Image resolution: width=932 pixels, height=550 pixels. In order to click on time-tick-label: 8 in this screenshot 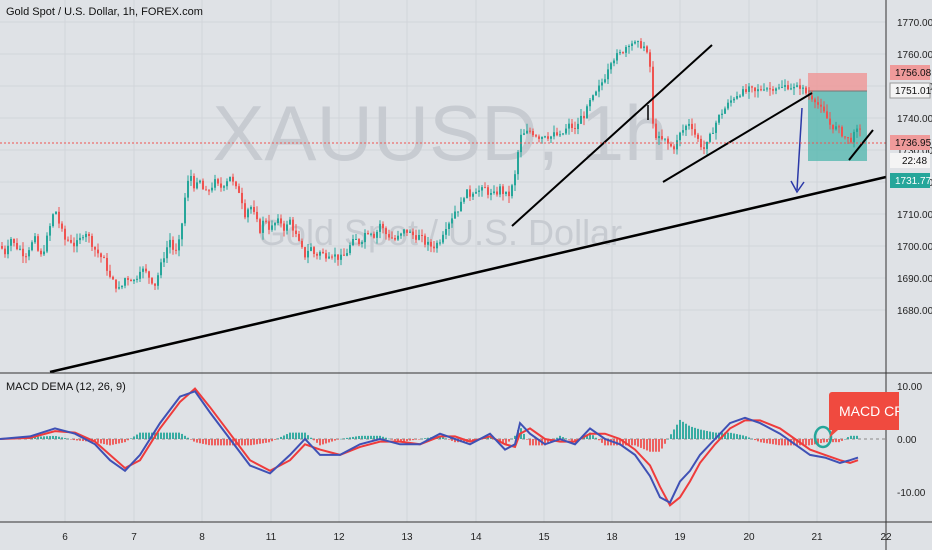, I will do `click(202, 537)`.